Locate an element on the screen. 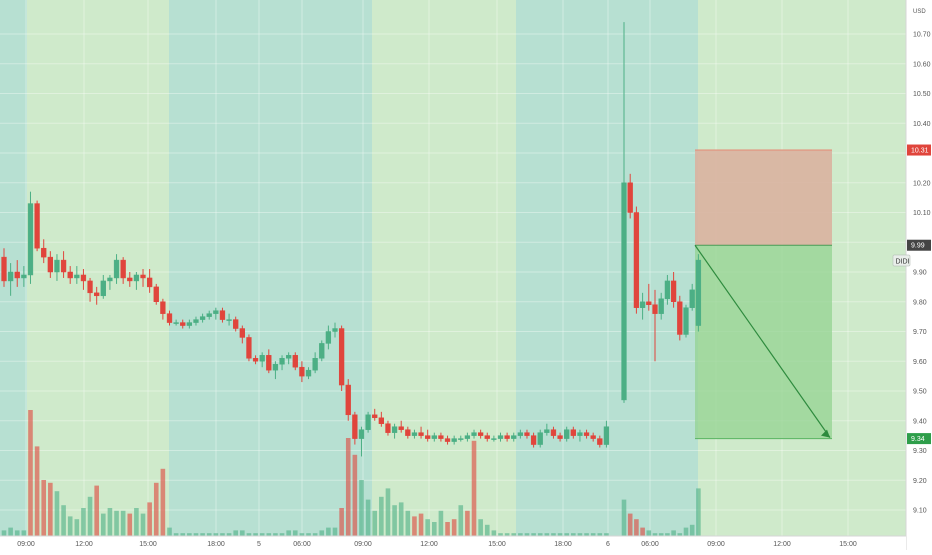 This screenshot has width=932, height=555. projection-arrow-head is located at coordinates (825, 433).